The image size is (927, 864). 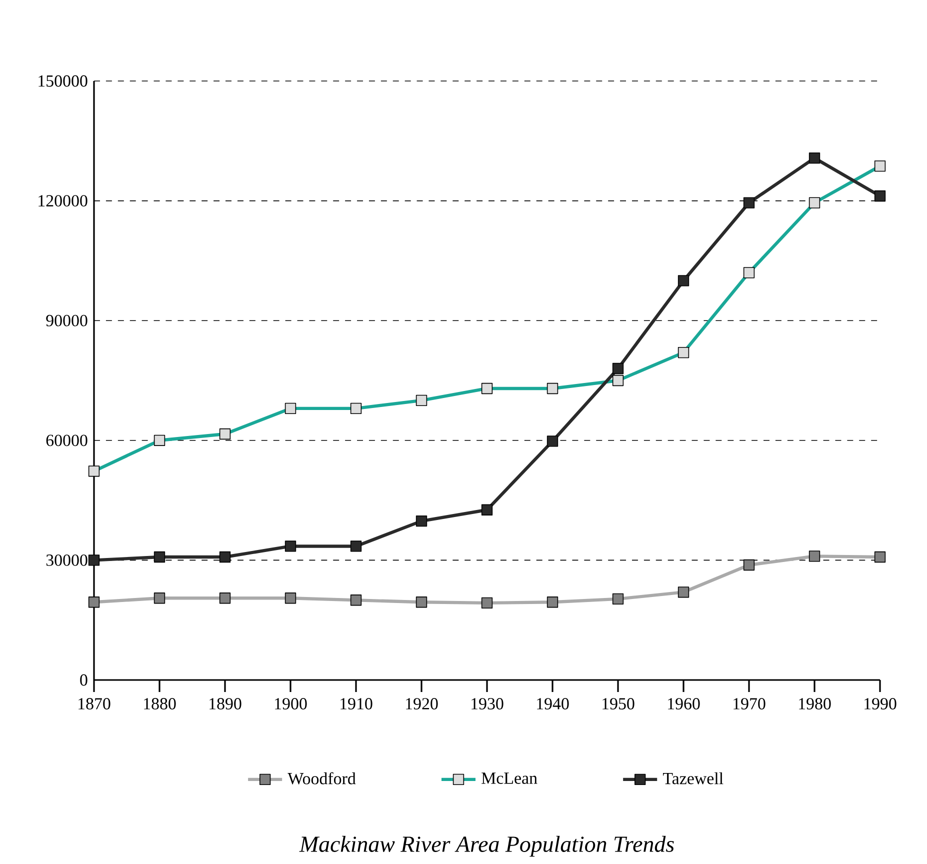 I want to click on y-tick-label: 150000, so click(x=63, y=81).